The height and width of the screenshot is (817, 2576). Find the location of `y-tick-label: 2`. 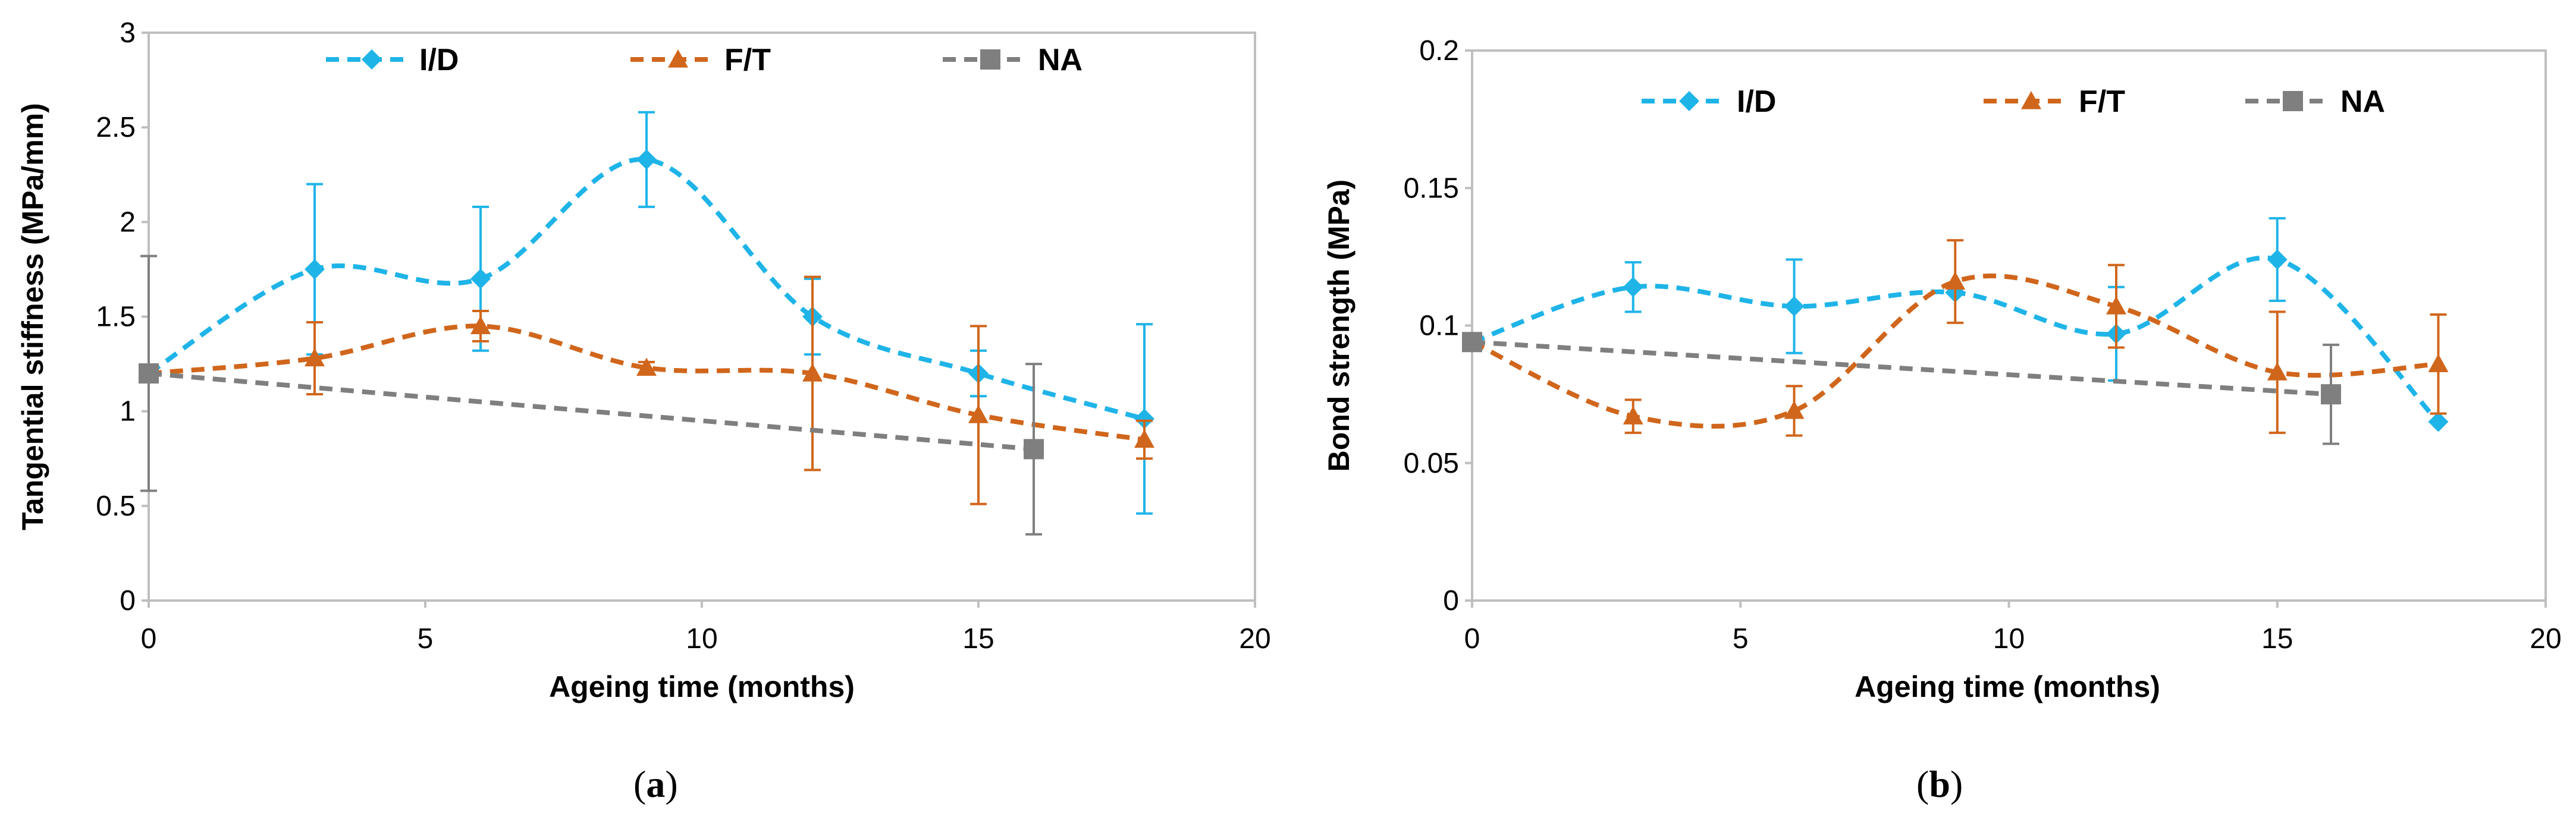

y-tick-label: 2 is located at coordinates (128, 222).